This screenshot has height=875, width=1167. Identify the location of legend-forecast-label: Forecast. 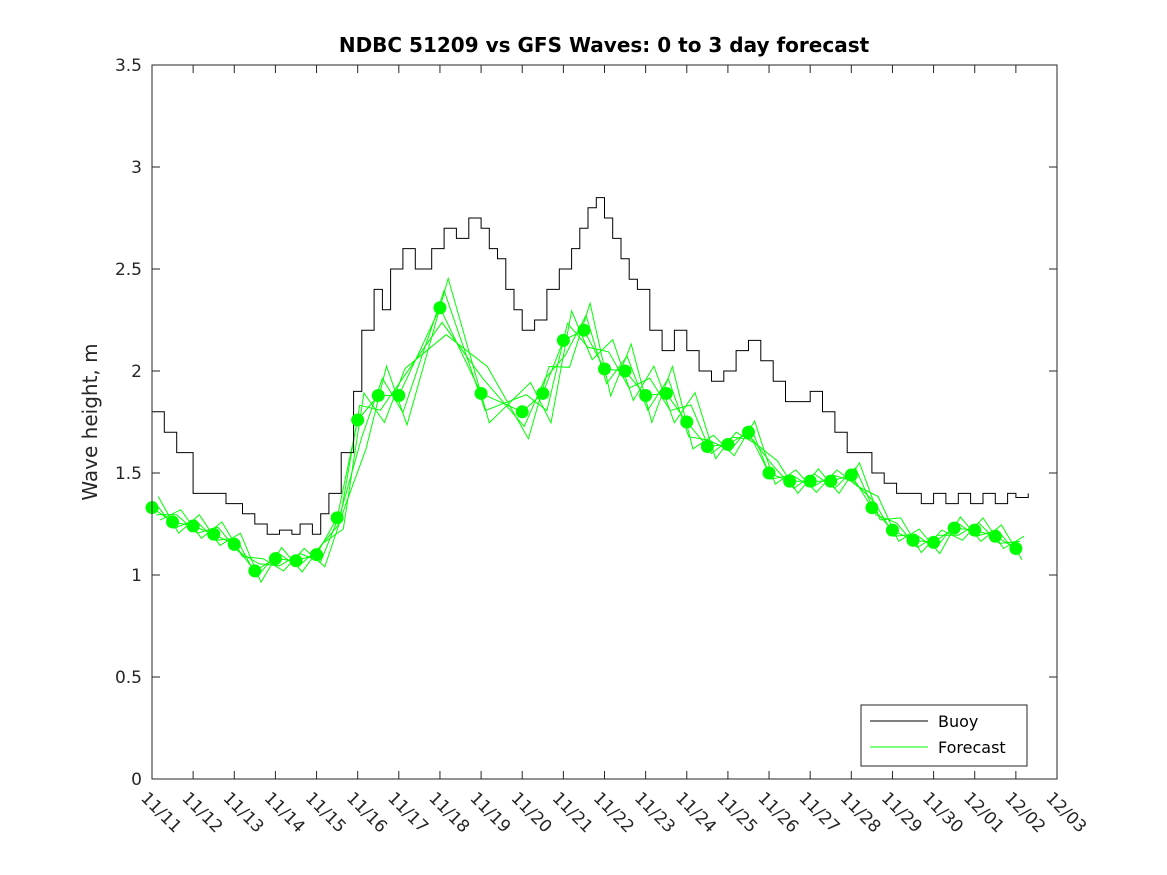
(972, 747).